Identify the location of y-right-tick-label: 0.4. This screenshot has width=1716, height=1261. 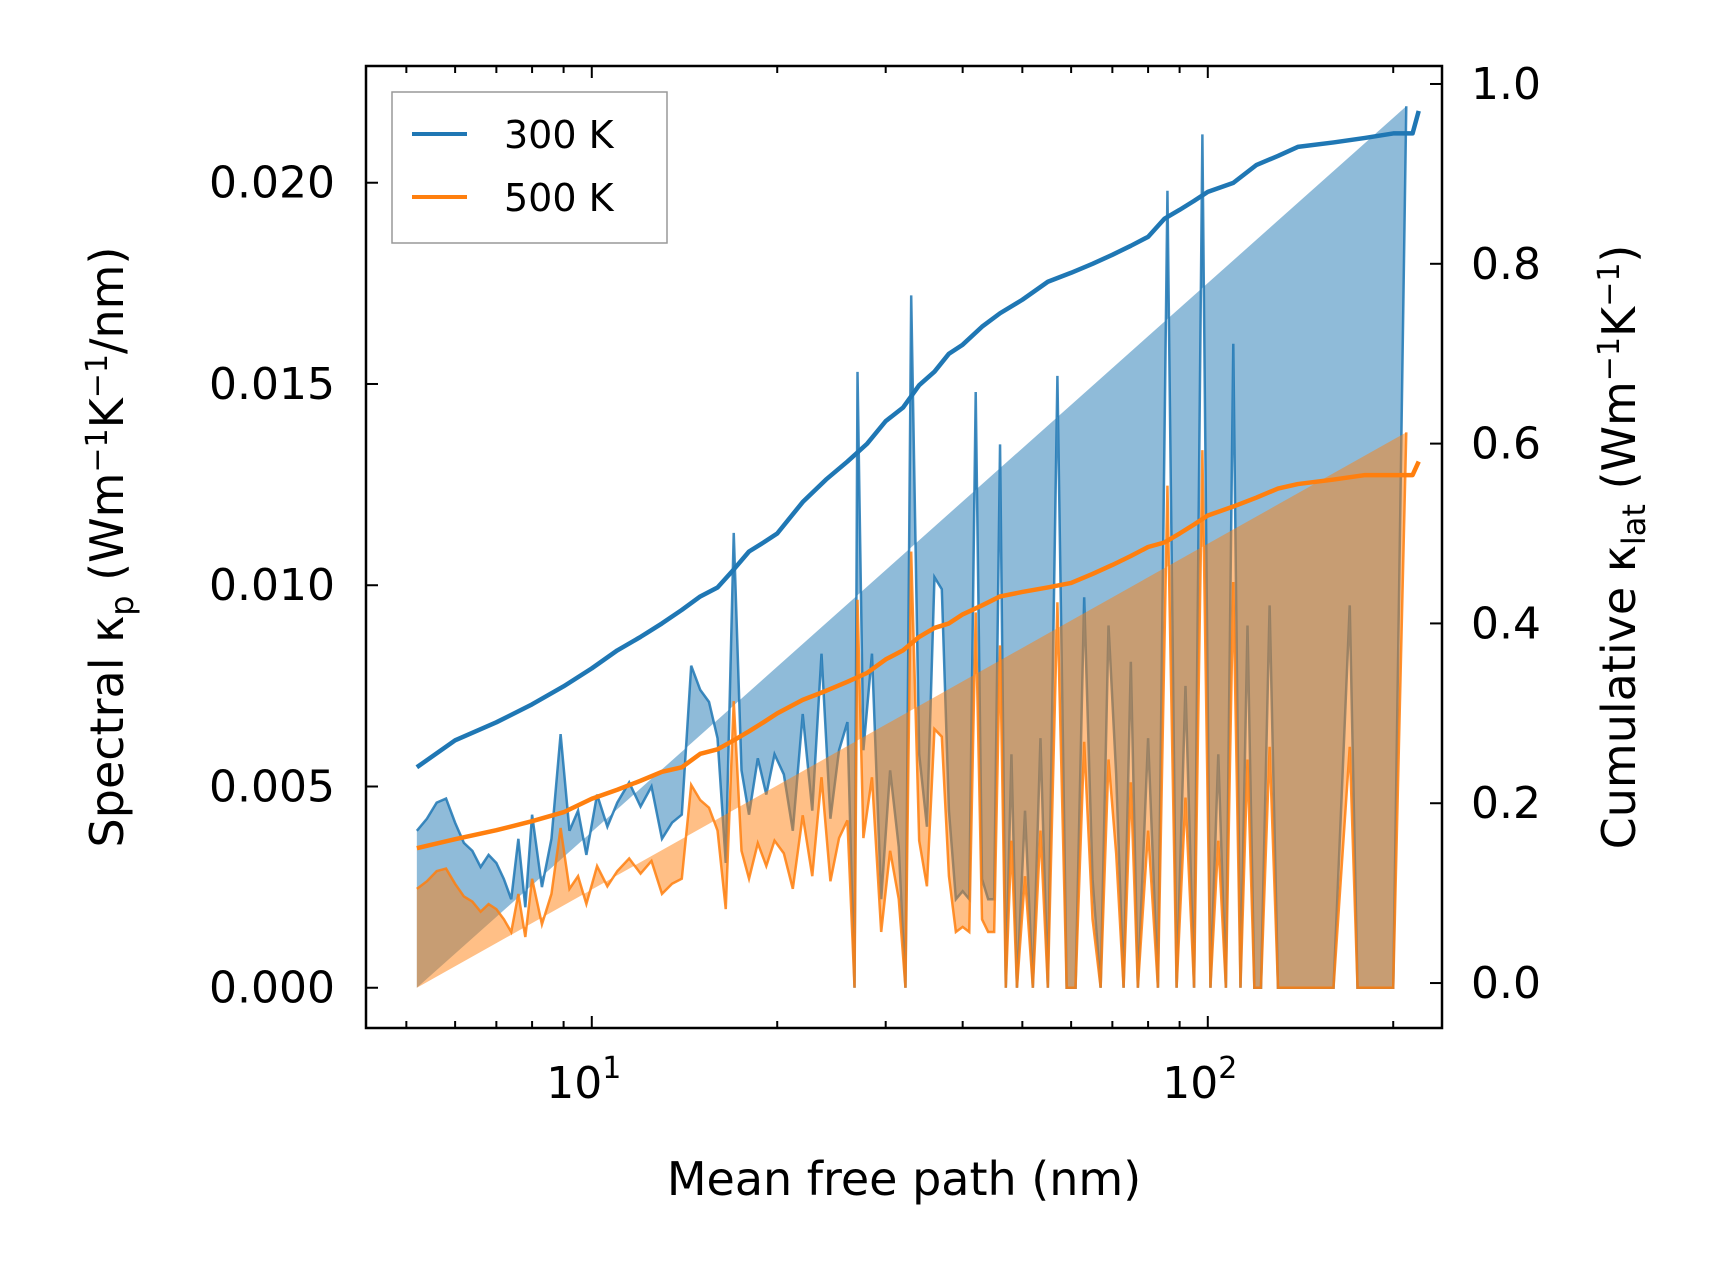
(1506, 623).